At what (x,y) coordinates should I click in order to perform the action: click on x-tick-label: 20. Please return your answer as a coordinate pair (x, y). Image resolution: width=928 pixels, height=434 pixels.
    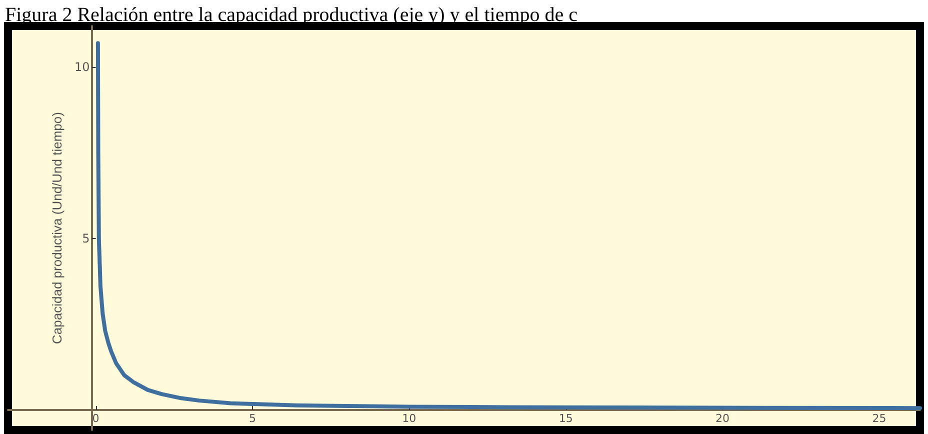
    Looking at the image, I should click on (723, 418).